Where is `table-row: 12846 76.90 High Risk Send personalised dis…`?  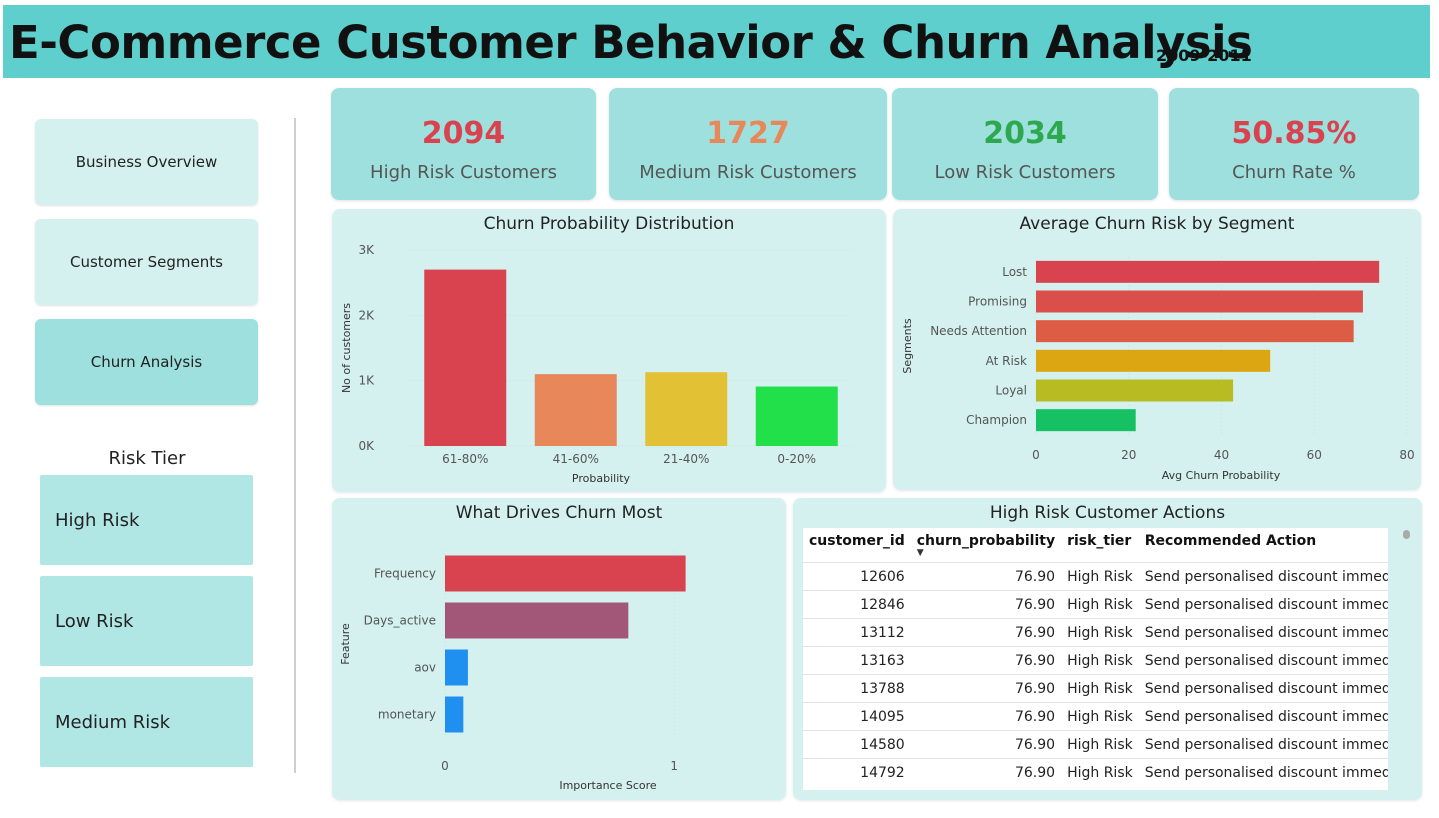 table-row: 12846 76.90 High Risk Send personalised dis… is located at coordinates (1095, 604).